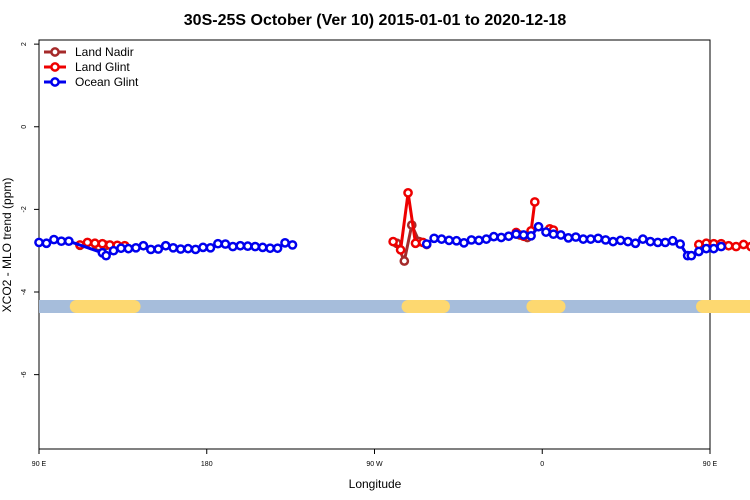 The width and height of the screenshot is (750, 500). Describe the element at coordinates (542, 464) in the screenshot. I see `x-tick-label: 0` at that location.